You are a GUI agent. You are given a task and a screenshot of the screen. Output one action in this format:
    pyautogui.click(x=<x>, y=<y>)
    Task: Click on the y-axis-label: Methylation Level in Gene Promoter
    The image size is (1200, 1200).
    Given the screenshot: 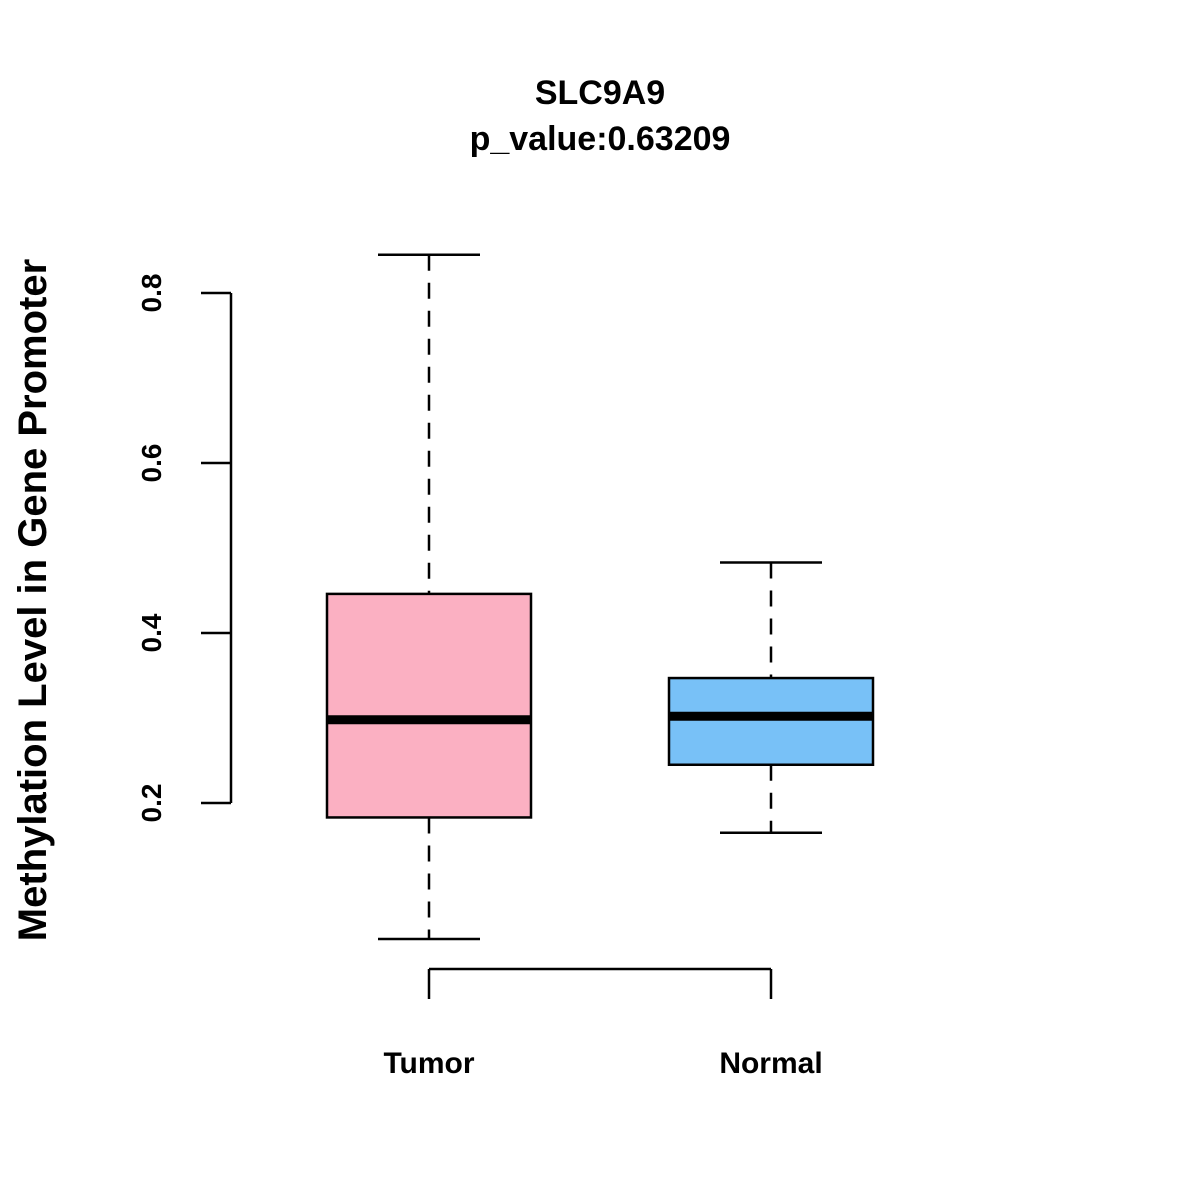 What is the action you would take?
    pyautogui.click(x=33, y=600)
    